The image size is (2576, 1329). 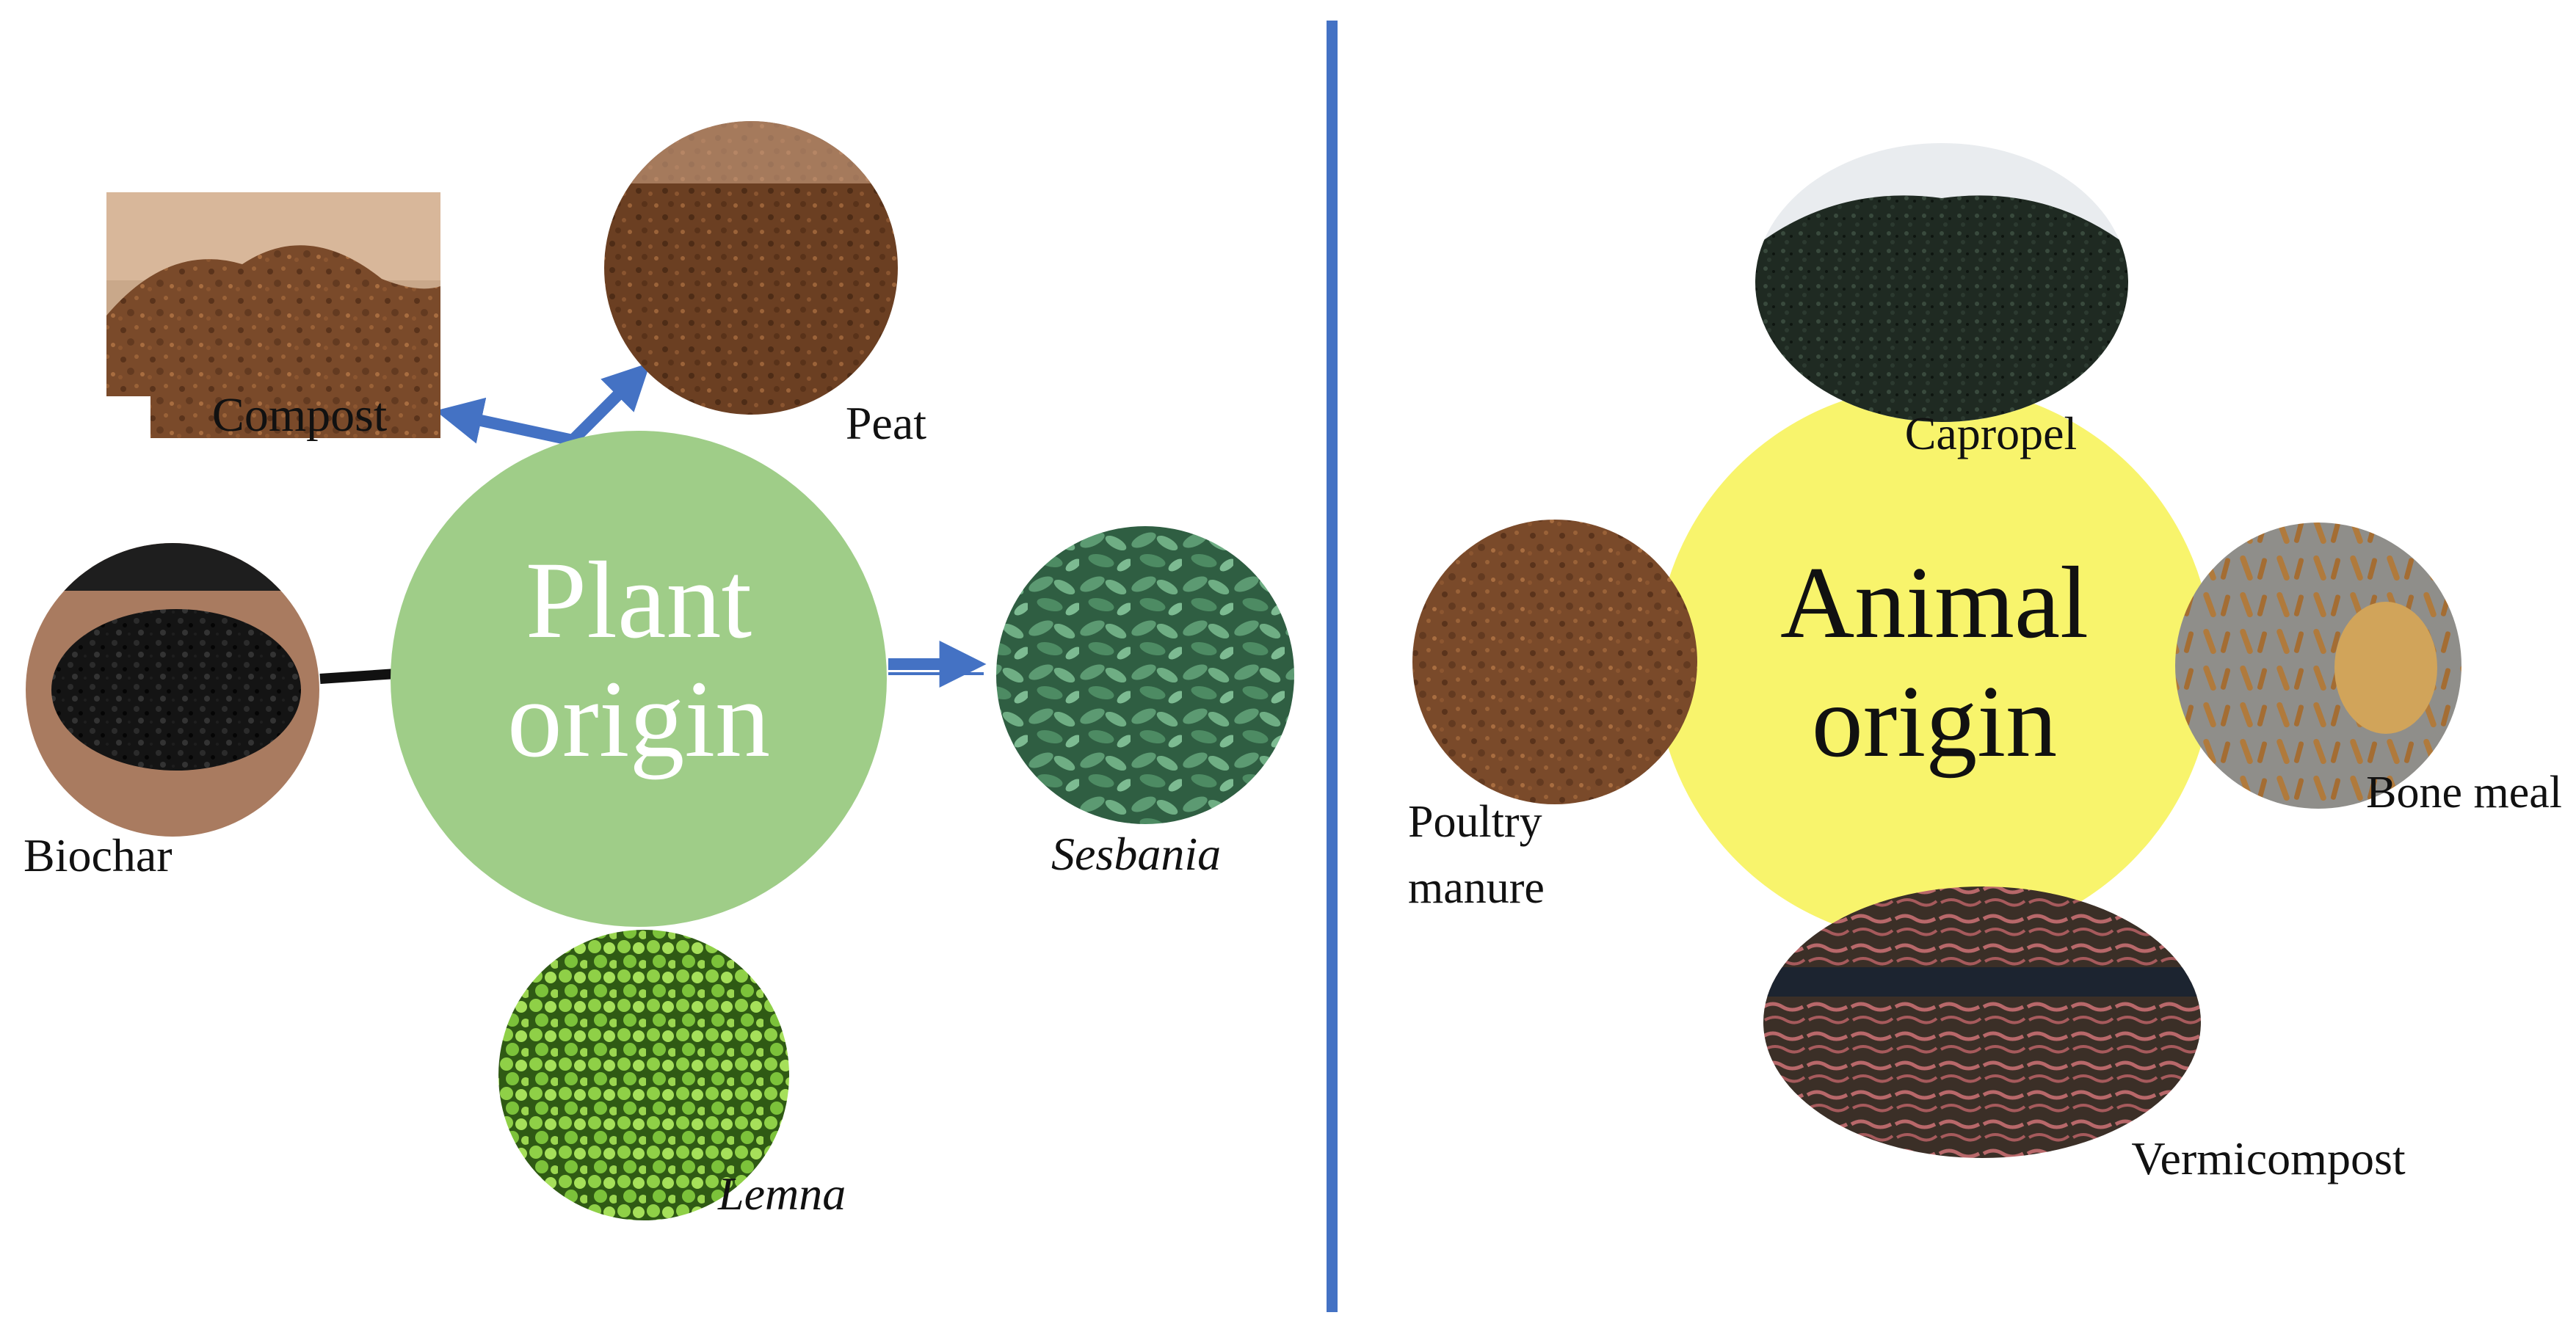 I want to click on capropel-label: Capropel, so click(x=1992, y=433).